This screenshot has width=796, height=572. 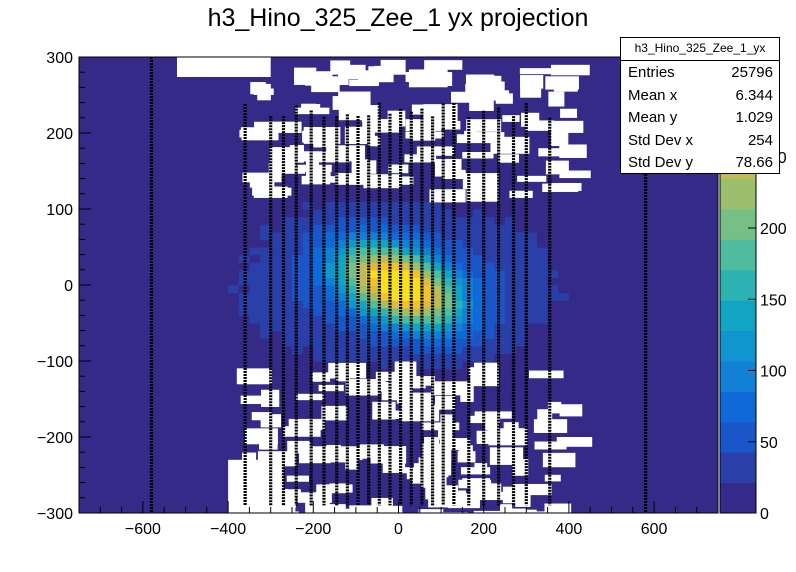 I want to click on x-tick-label: 200, so click(x=483, y=529).